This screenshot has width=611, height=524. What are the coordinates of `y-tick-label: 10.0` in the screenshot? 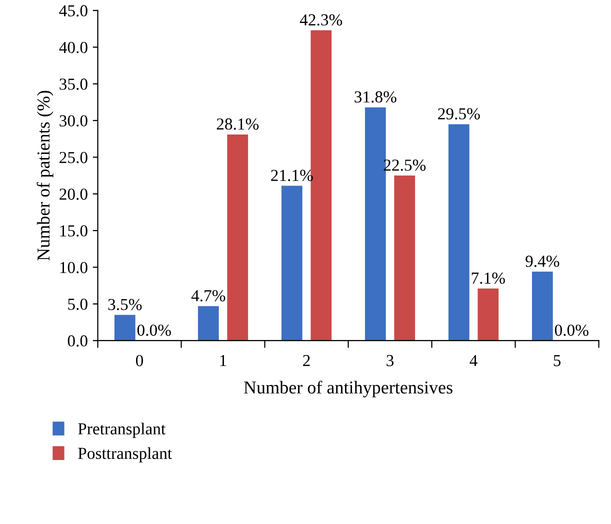 It's located at (74, 268).